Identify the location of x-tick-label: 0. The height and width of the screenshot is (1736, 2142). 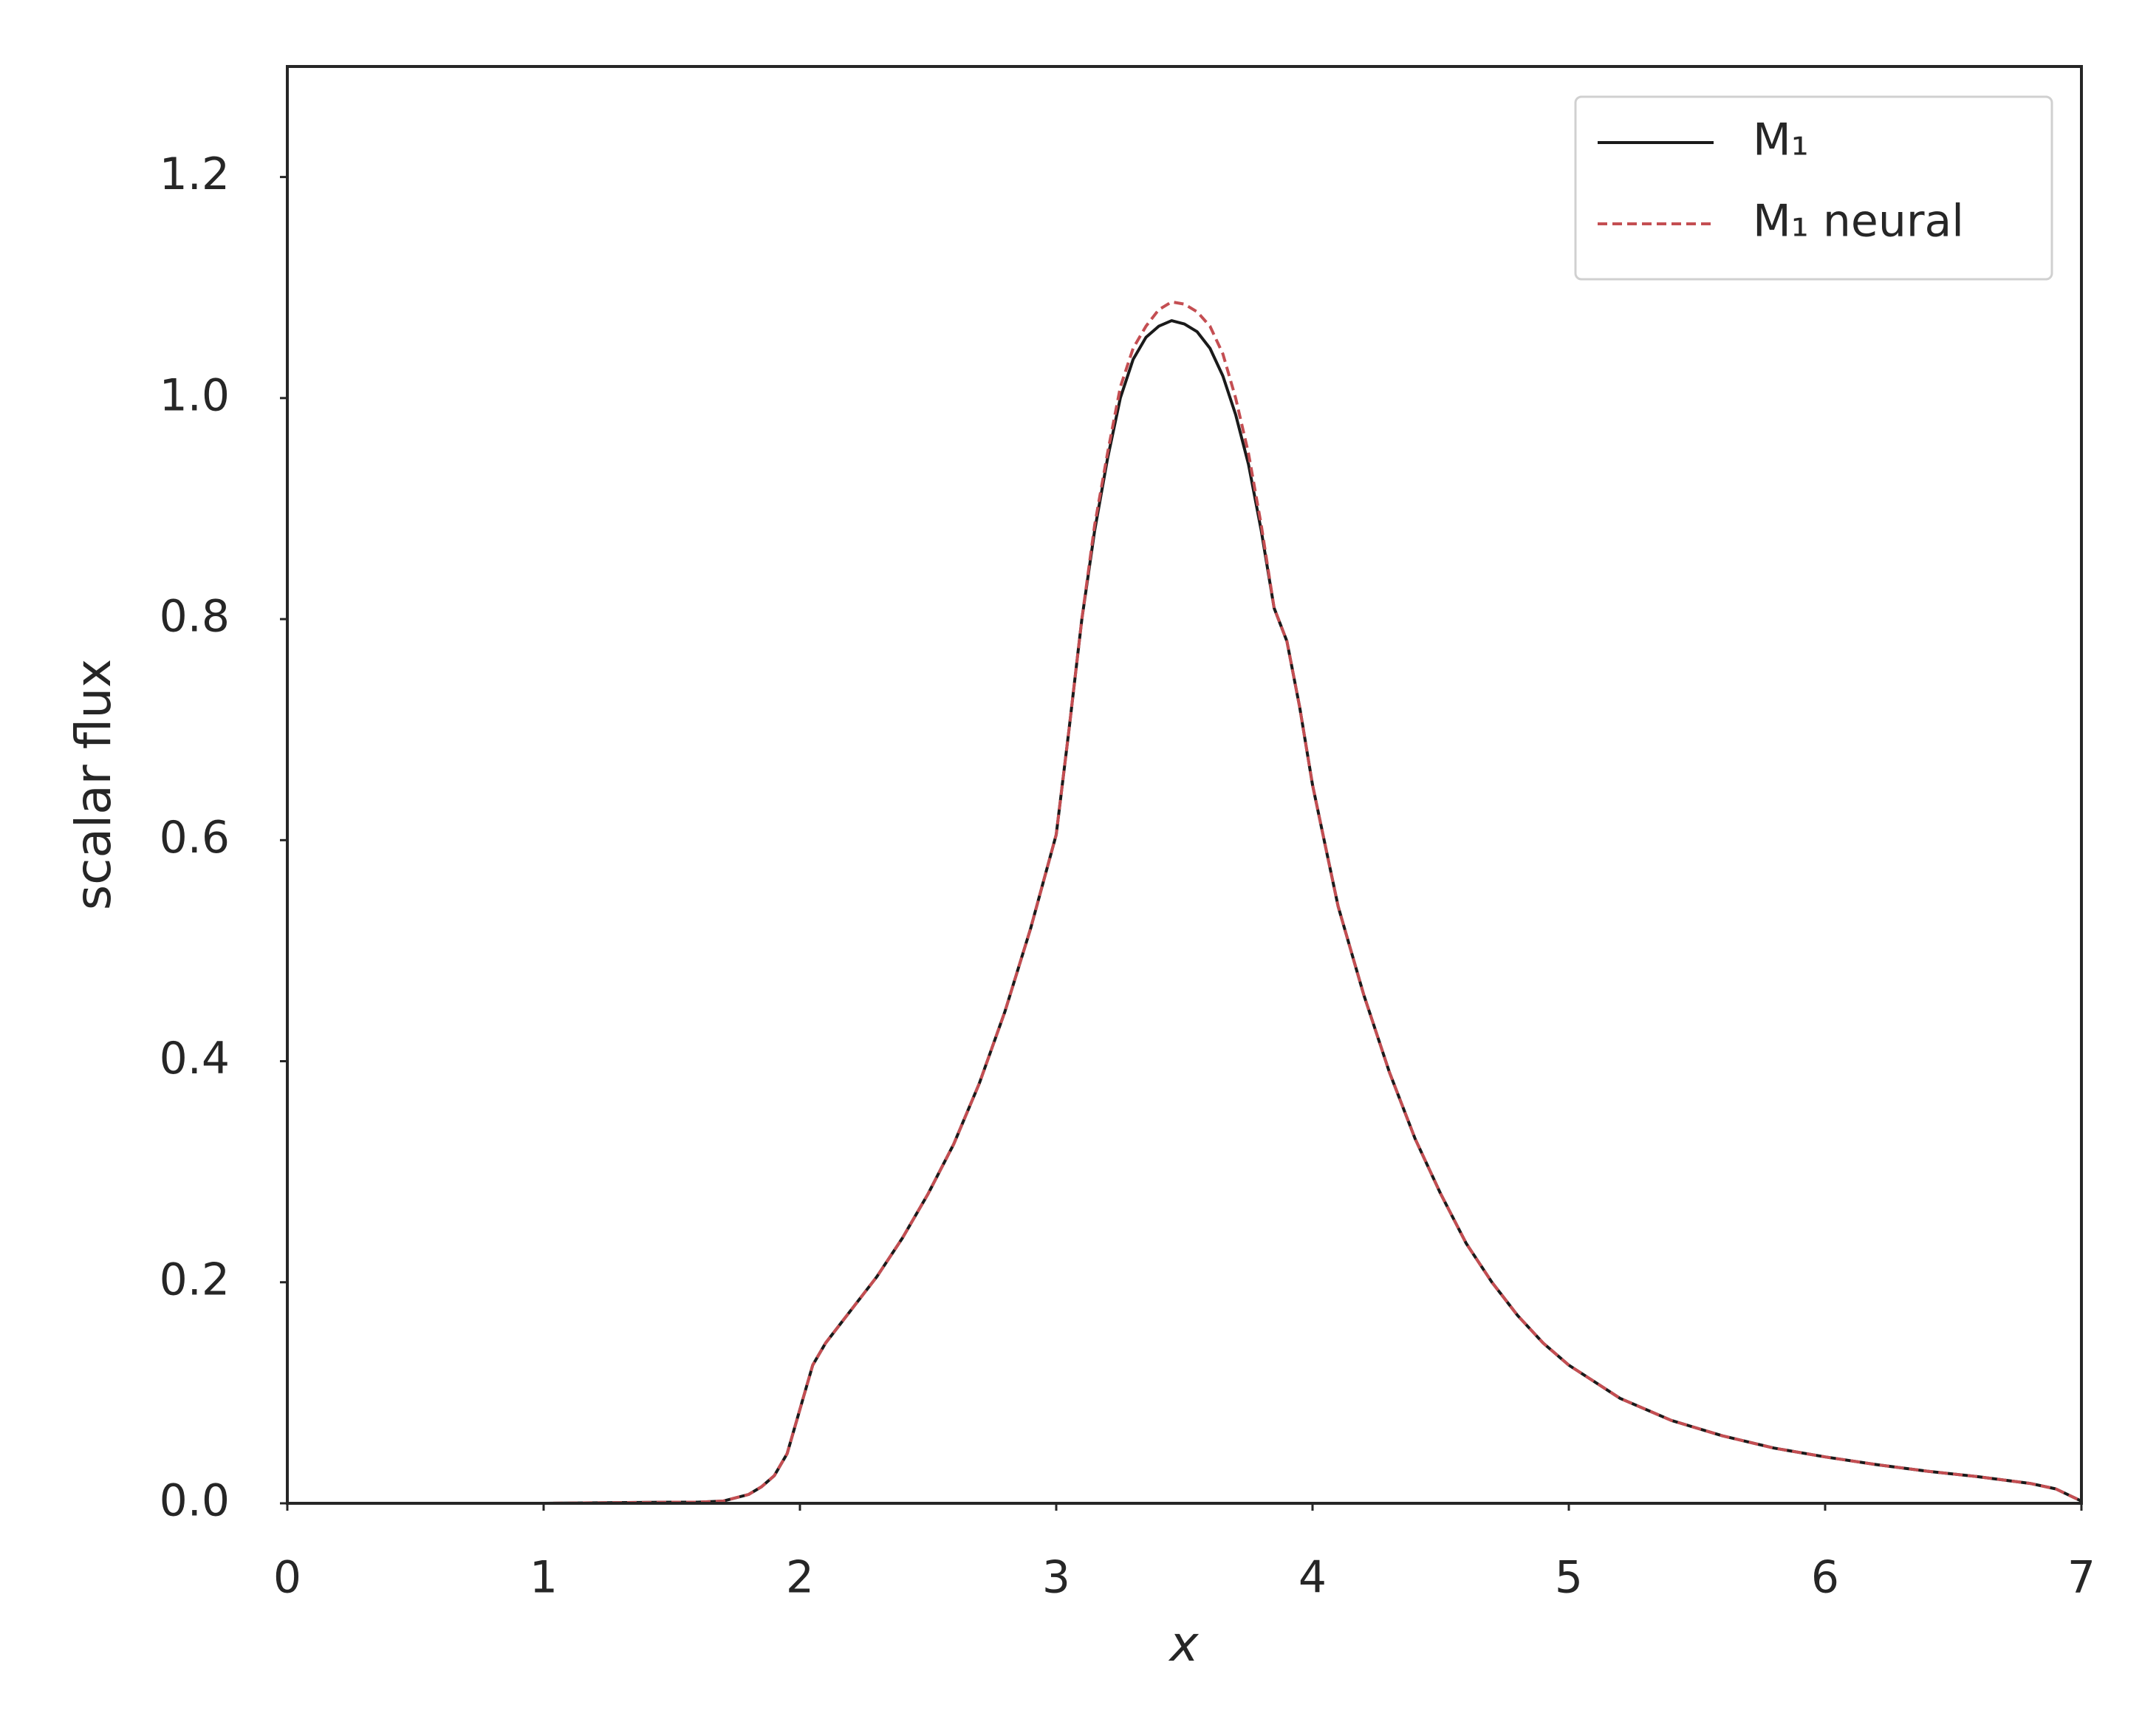
(287, 1578).